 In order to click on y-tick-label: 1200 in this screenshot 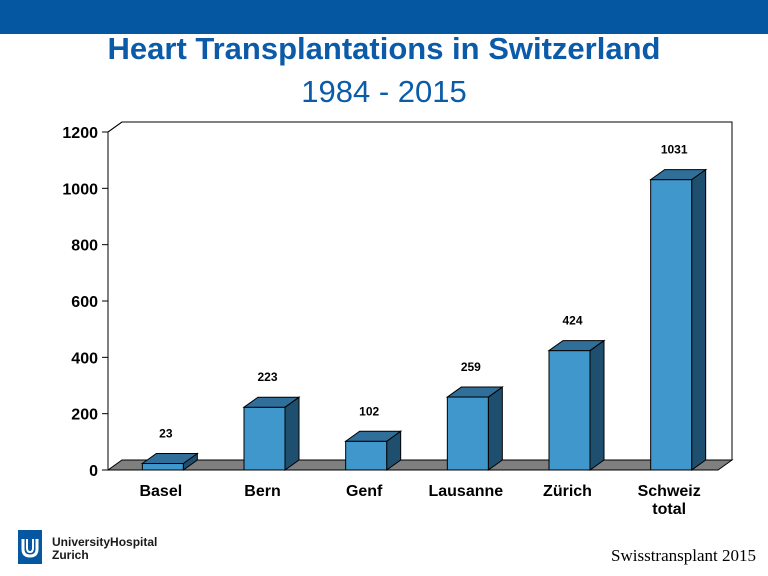, I will do `click(80, 133)`.